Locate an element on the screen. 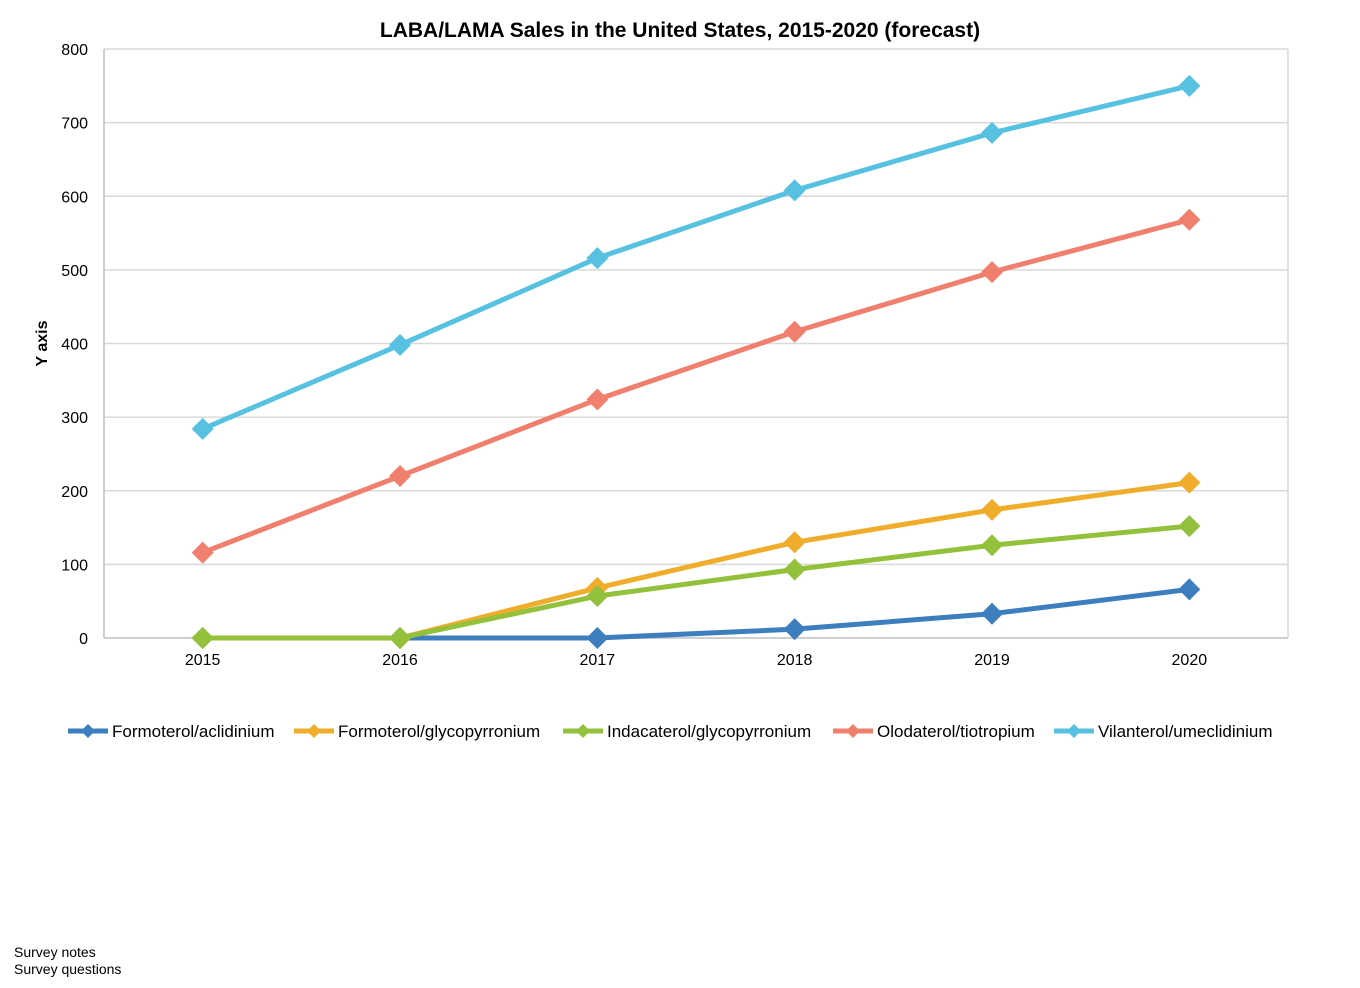 This screenshot has height=988, width=1360. y-tick-label: 800 is located at coordinates (74, 50).